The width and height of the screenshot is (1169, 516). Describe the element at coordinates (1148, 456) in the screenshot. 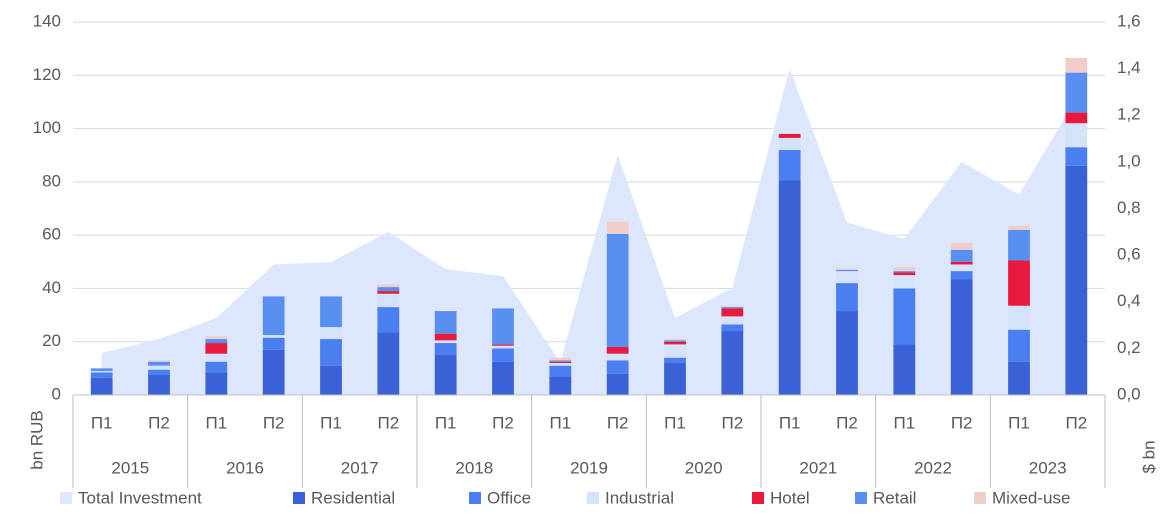

I see `y2-axis-title: $ bn` at that location.